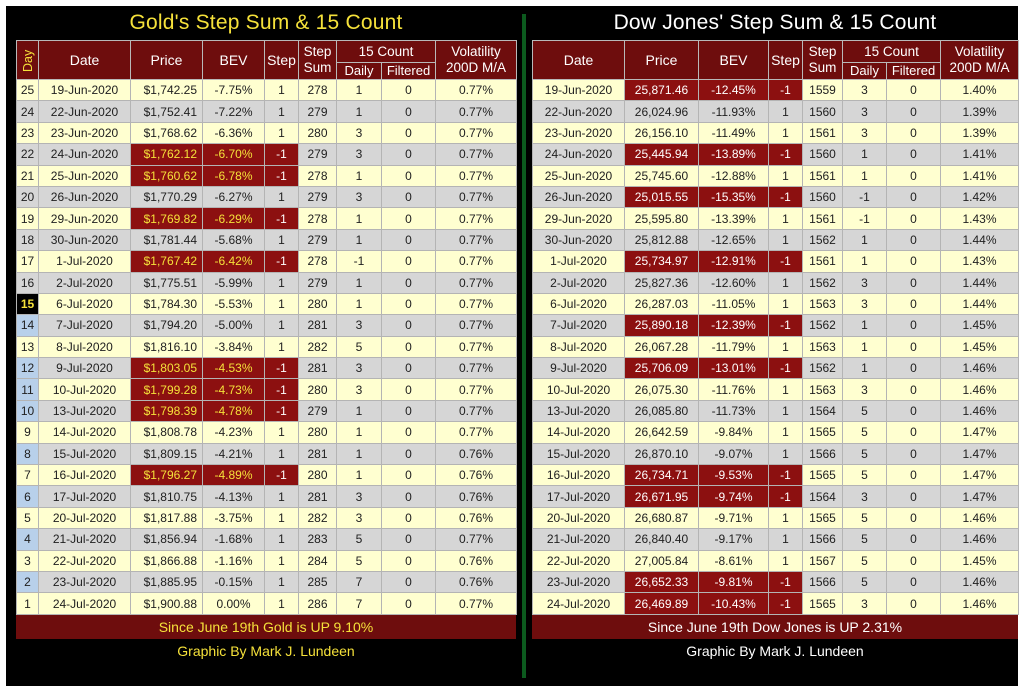 The width and height of the screenshot is (1024, 692). Describe the element at coordinates (166, 582) in the screenshot. I see `gold-cell-price: $1,885.95` at that location.